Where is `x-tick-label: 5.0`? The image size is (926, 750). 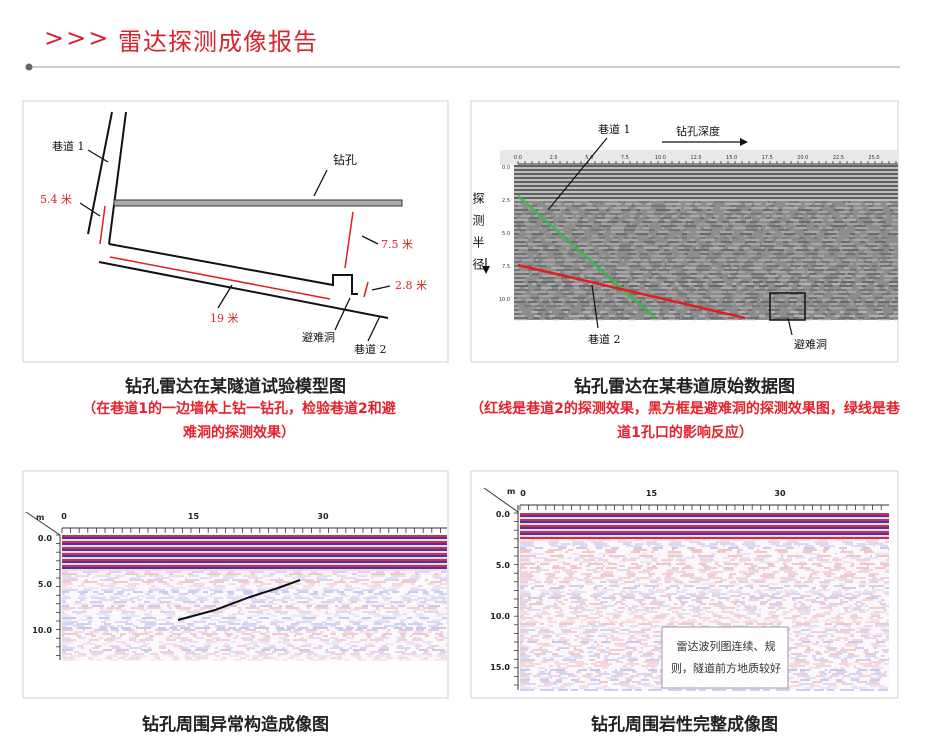 x-tick-label: 5.0 is located at coordinates (589, 158).